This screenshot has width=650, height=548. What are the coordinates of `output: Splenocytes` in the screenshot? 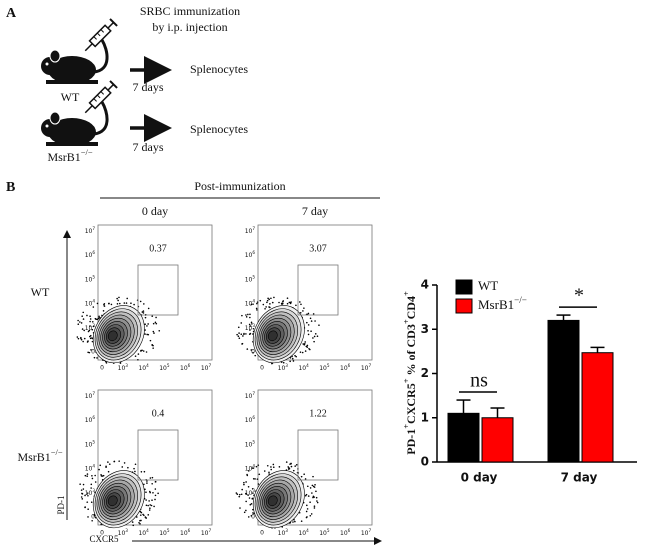 It's located at (219, 69).